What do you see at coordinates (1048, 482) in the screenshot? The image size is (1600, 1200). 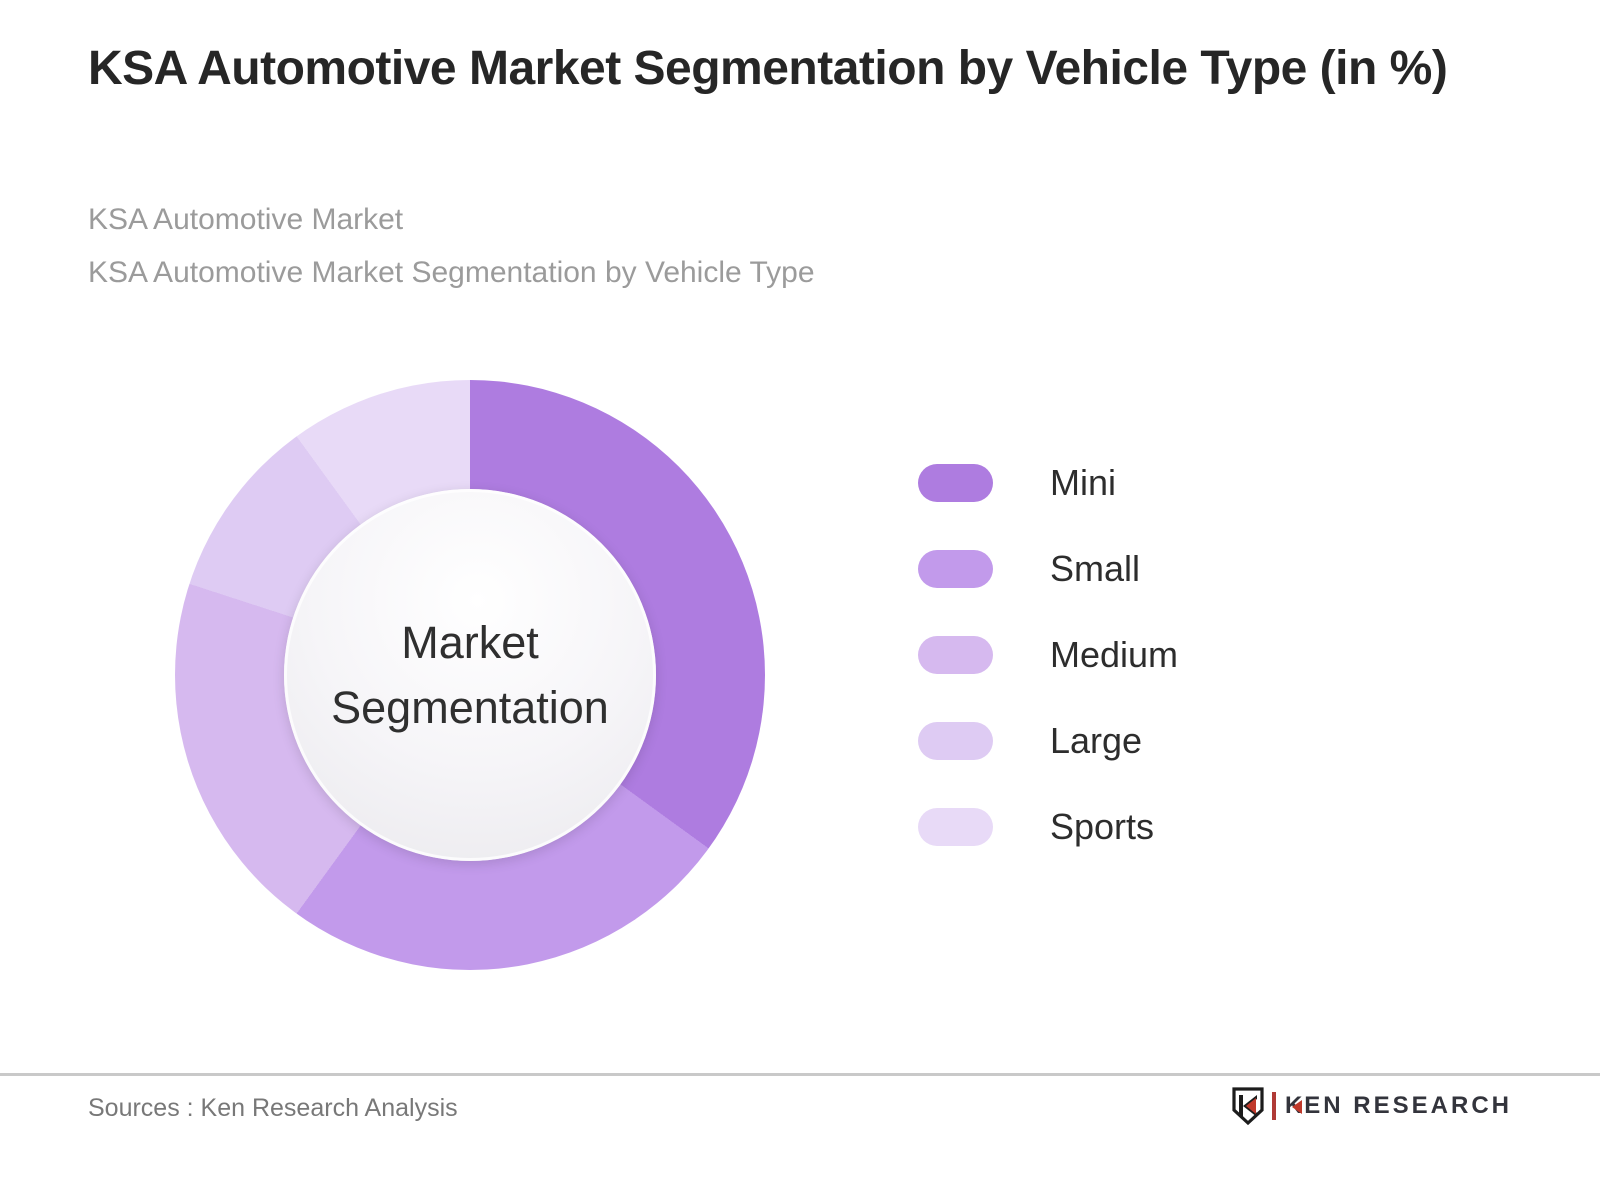 I see `legend-item-mini: Mini` at bounding box center [1048, 482].